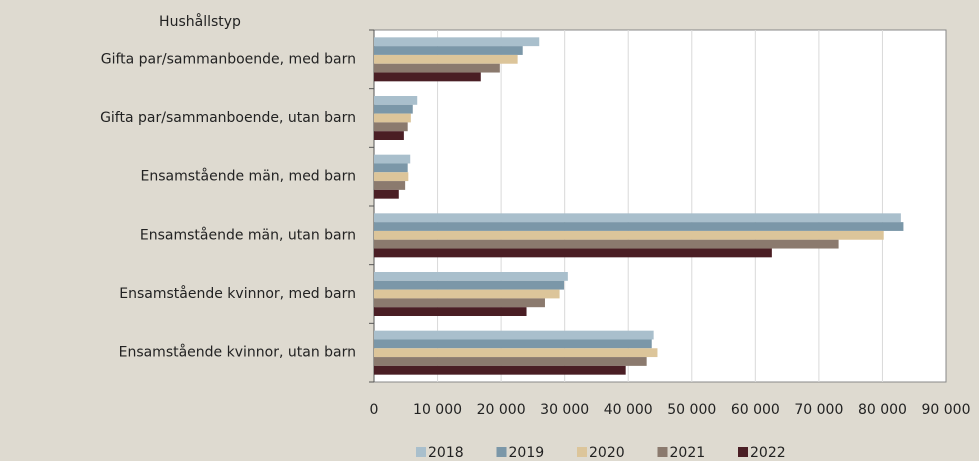 Image resolution: width=979 pixels, height=461 pixels. I want to click on x-tick-label: 10 000, so click(437, 410).